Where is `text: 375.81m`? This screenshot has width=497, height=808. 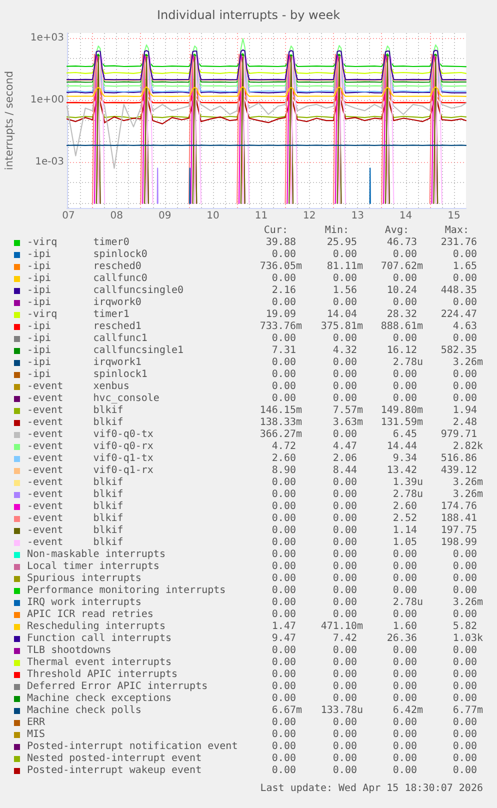
text: 375.81m is located at coordinates (341, 327).